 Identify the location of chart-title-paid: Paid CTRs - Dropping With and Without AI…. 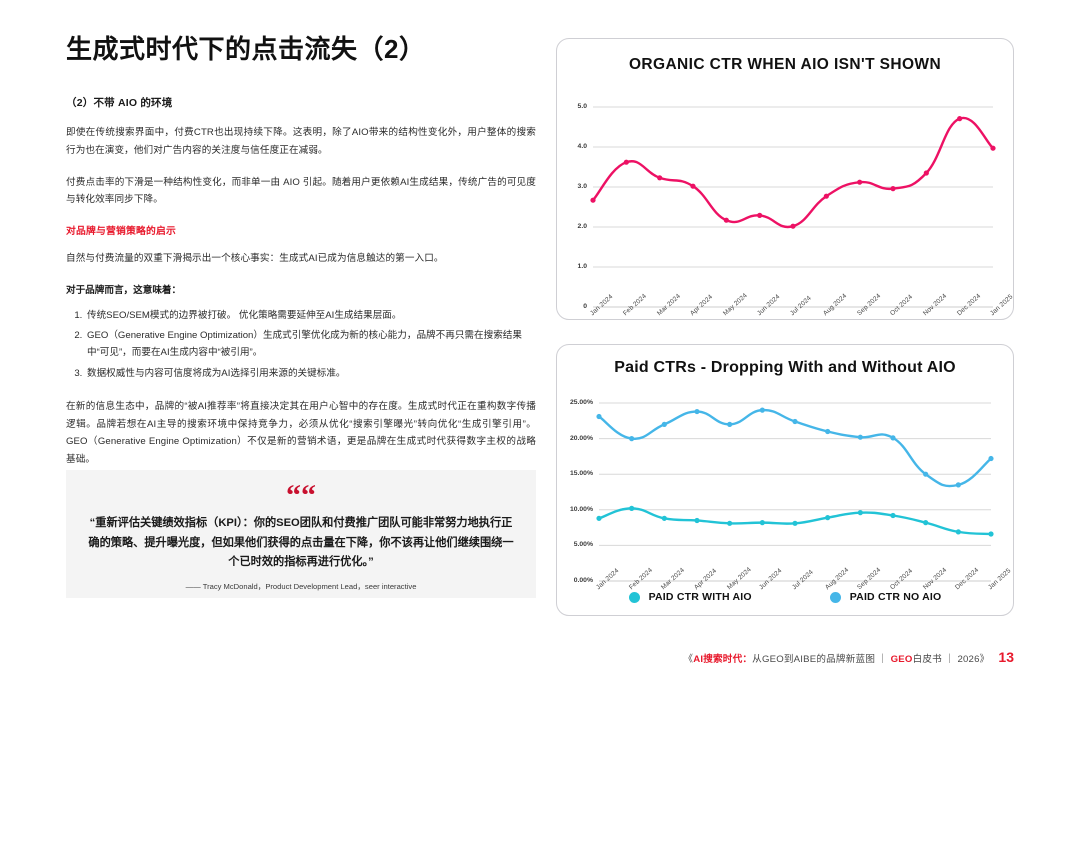
(785, 367).